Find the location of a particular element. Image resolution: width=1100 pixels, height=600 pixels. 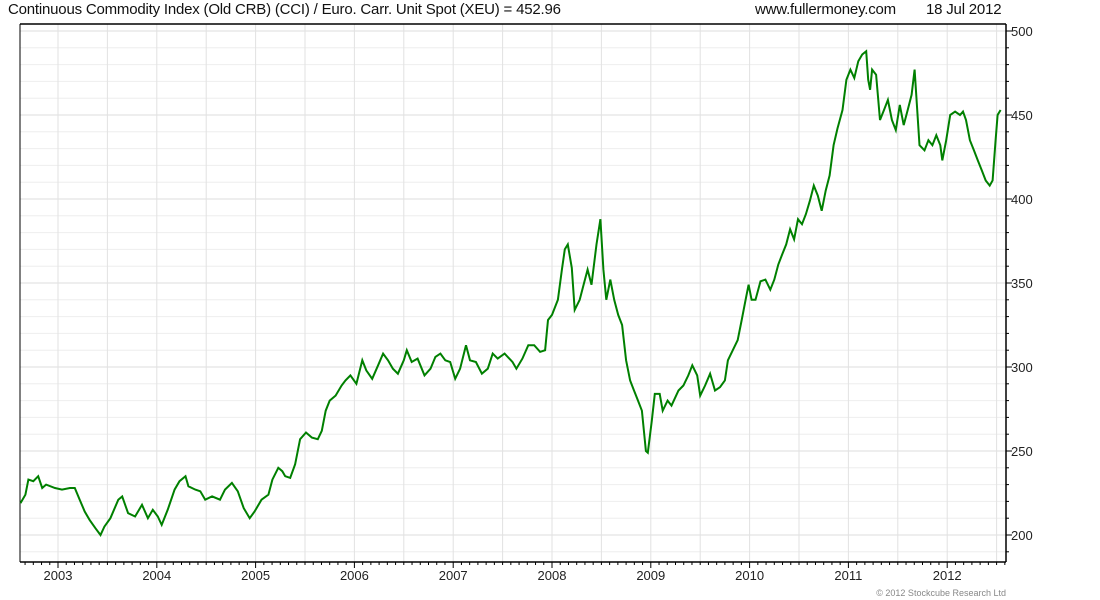

y-tick-label: 350 is located at coordinates (1022, 283).